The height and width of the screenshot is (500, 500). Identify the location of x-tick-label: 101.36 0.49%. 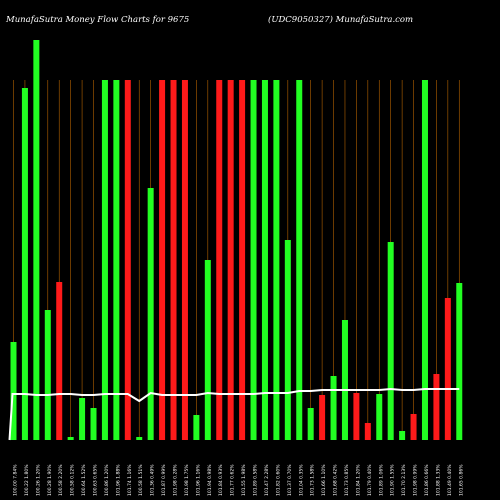
(153, 480).